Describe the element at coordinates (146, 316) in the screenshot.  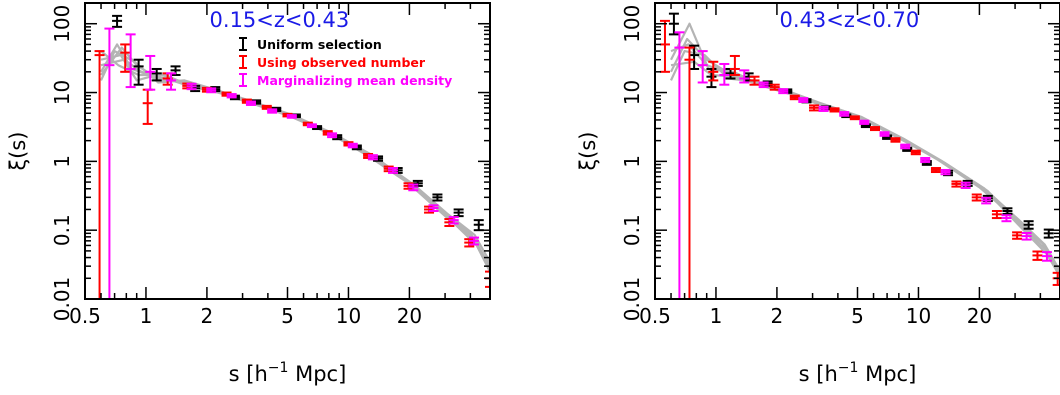
I see `x-tick-label: 1` at that location.